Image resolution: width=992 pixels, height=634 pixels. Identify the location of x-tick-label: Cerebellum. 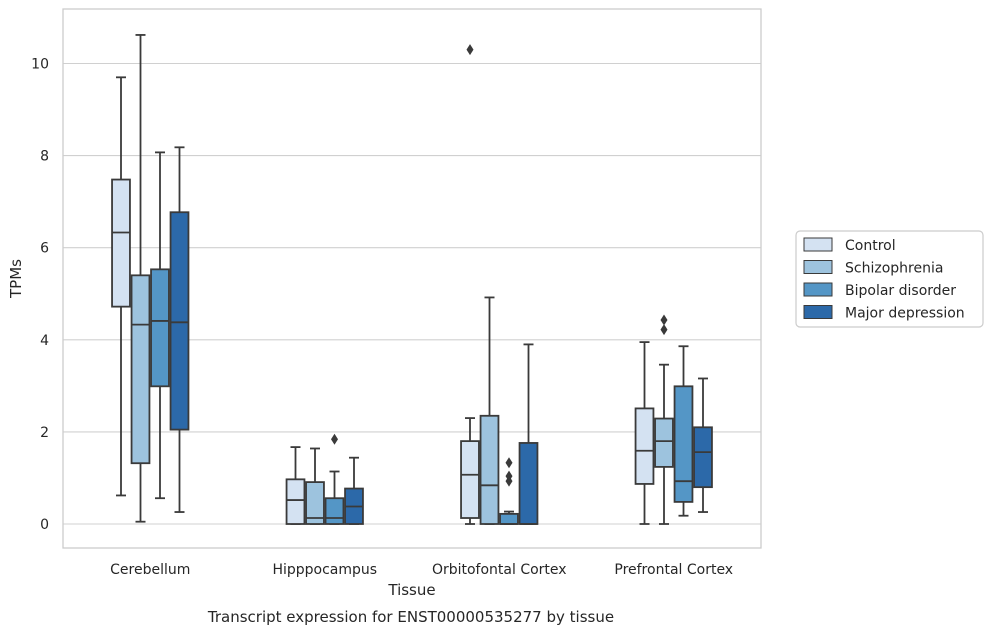
(150, 570).